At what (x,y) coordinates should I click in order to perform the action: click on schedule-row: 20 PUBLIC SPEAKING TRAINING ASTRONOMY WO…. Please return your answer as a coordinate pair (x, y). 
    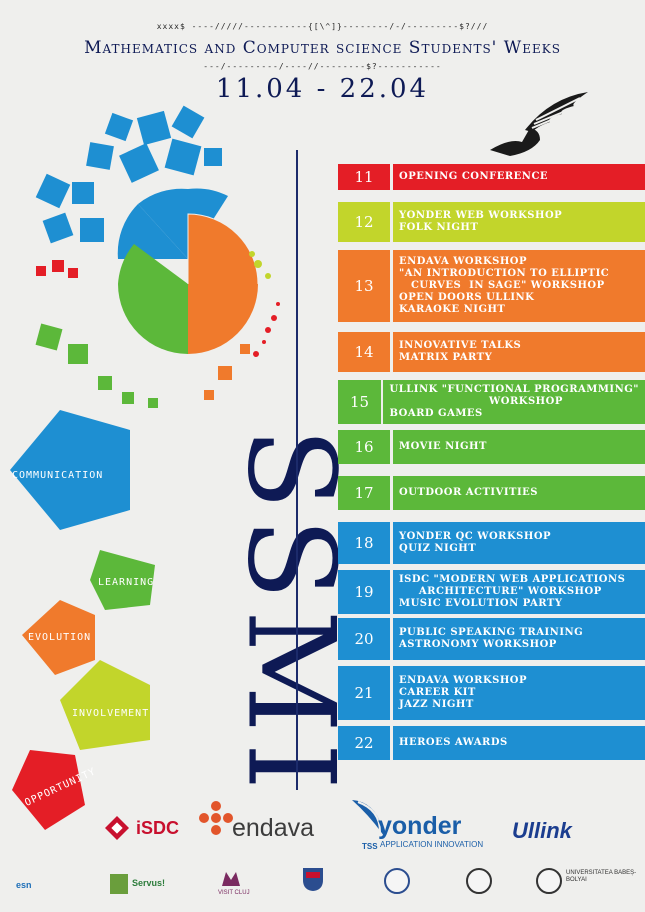
    Looking at the image, I should click on (491, 639).